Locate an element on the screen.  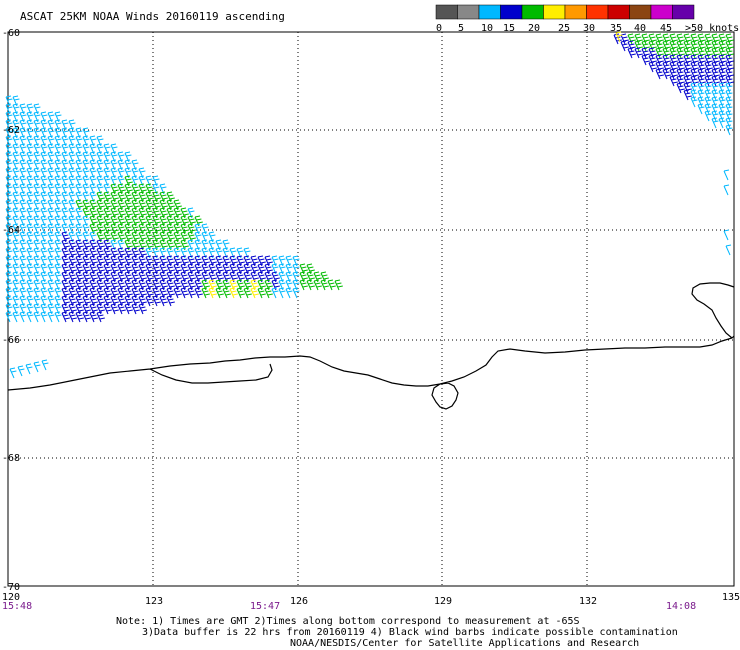
map-title: ASCAT 25KM NOAA Winds 20160119 ascending is located at coordinates (152, 16).